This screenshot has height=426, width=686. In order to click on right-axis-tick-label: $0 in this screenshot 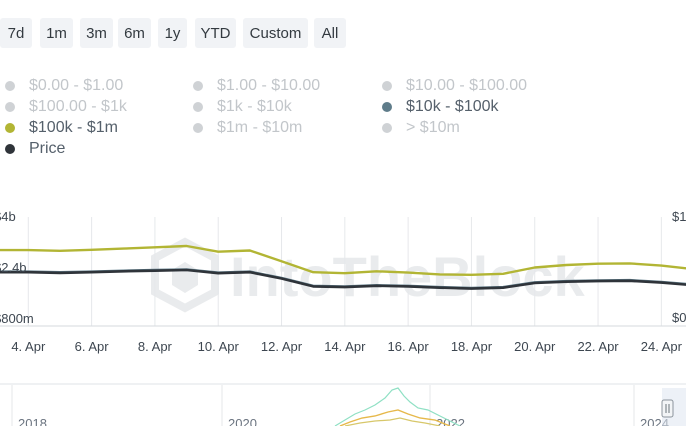, I will do `click(679, 317)`.